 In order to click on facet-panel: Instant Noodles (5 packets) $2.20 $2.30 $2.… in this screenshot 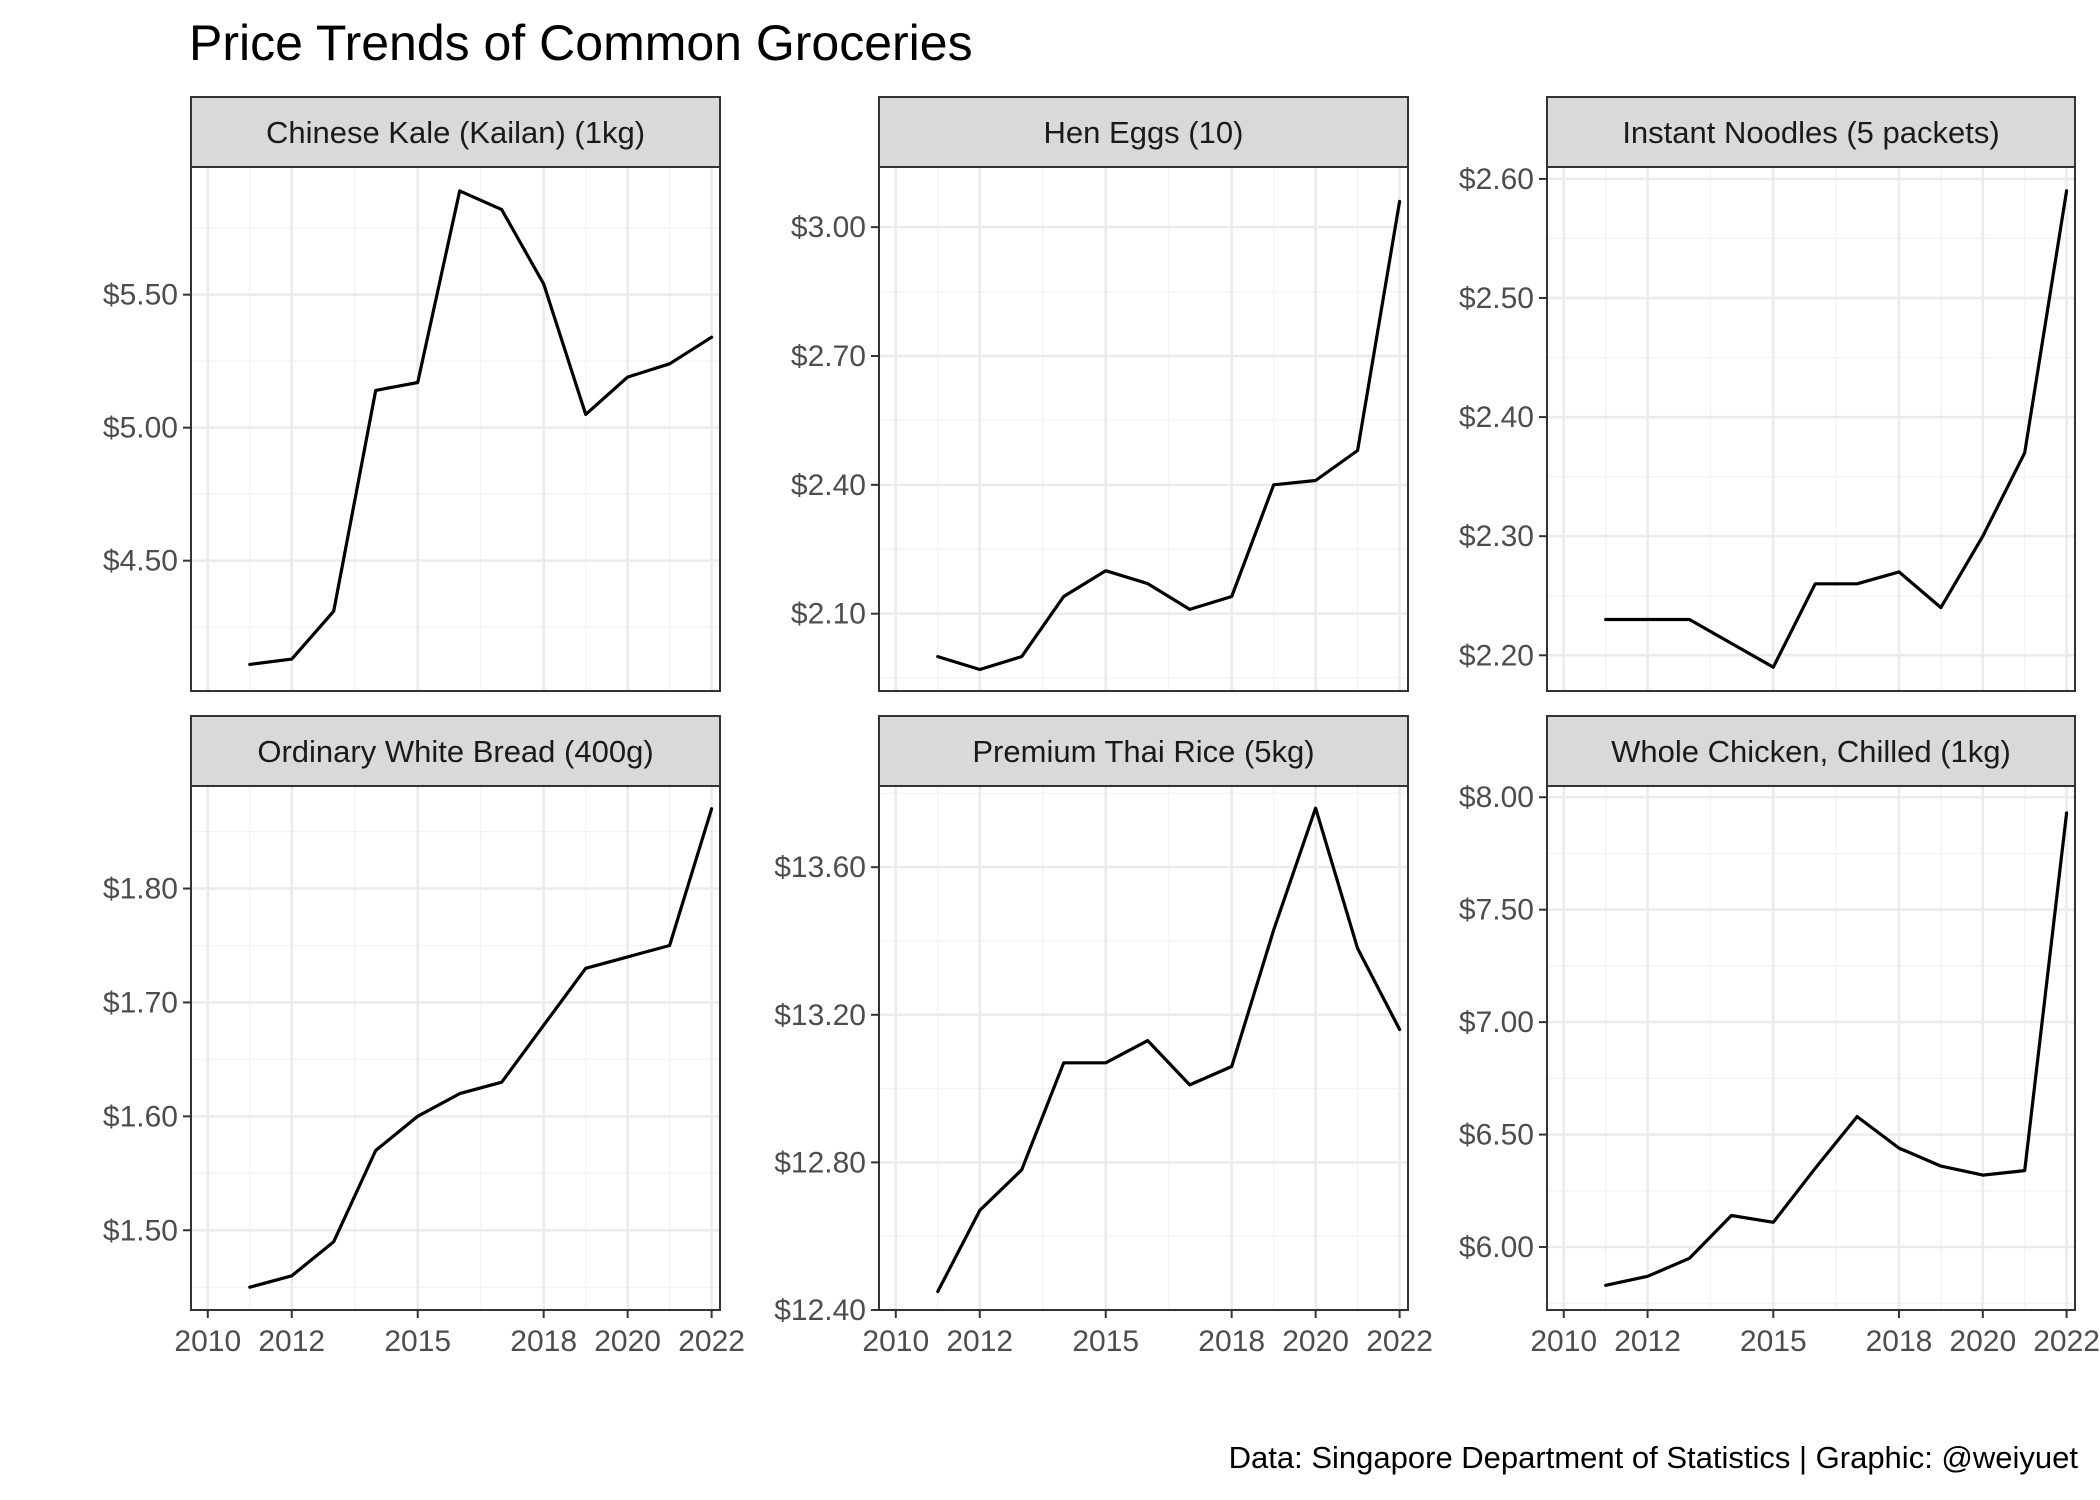, I will do `click(1767, 394)`.